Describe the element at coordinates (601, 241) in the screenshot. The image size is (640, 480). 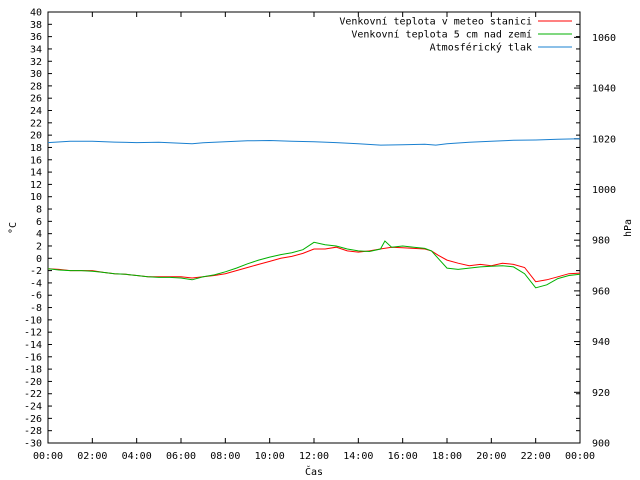
I see `y2-tick-label: 980` at that location.